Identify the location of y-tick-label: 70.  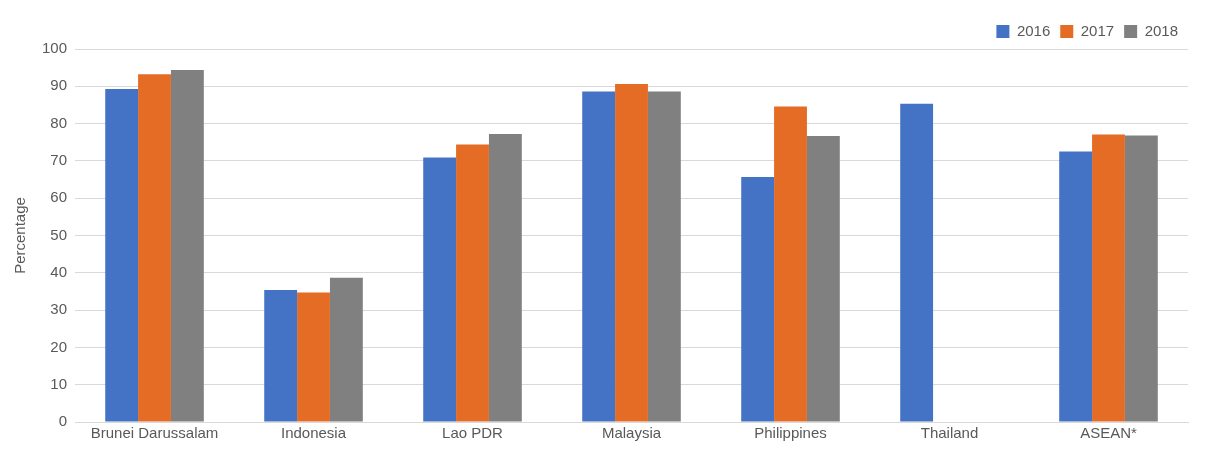
(59, 160).